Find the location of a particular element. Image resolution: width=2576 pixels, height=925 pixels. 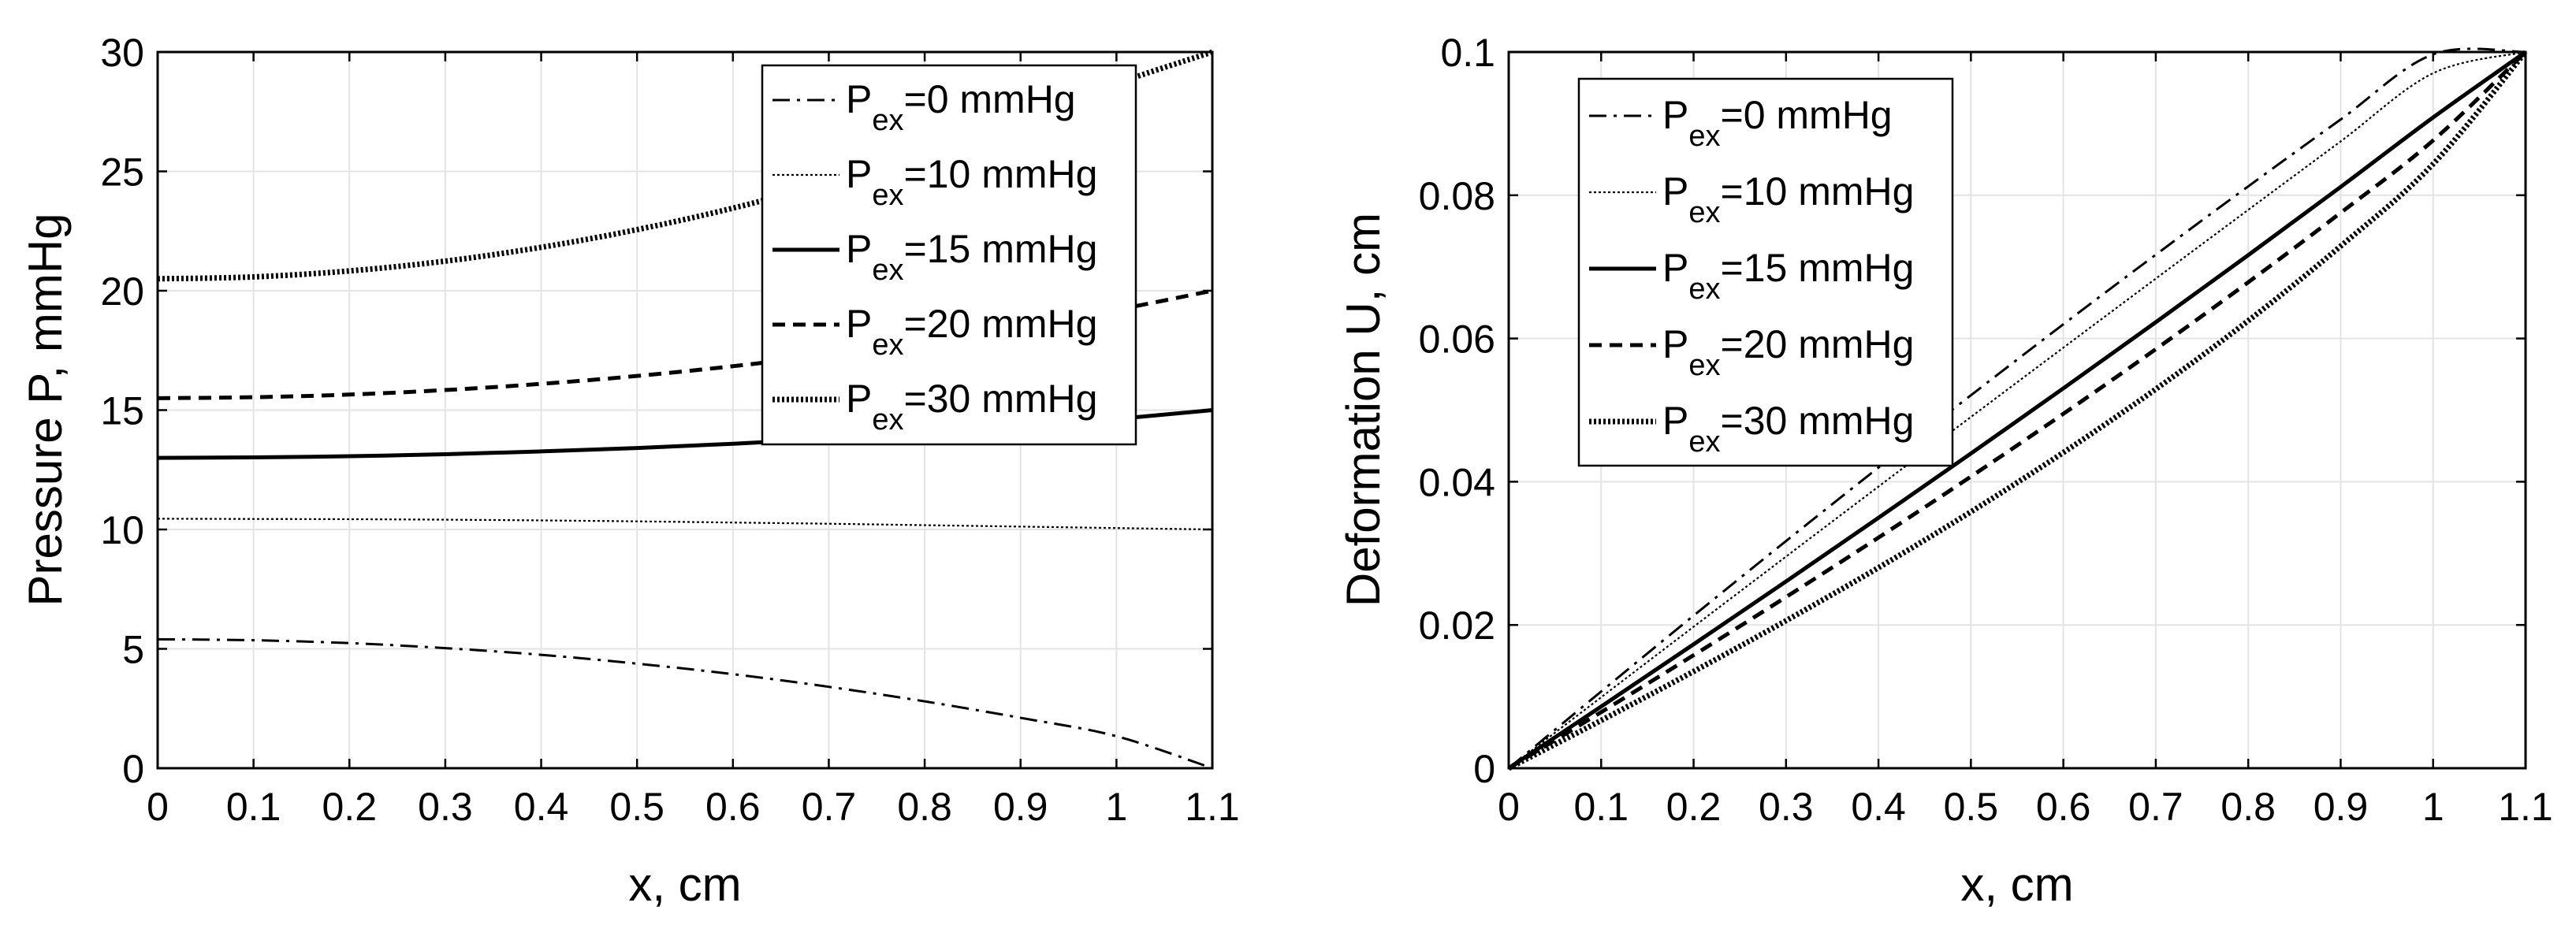

deformation-x-tick-label: 0.5 is located at coordinates (1971, 807).